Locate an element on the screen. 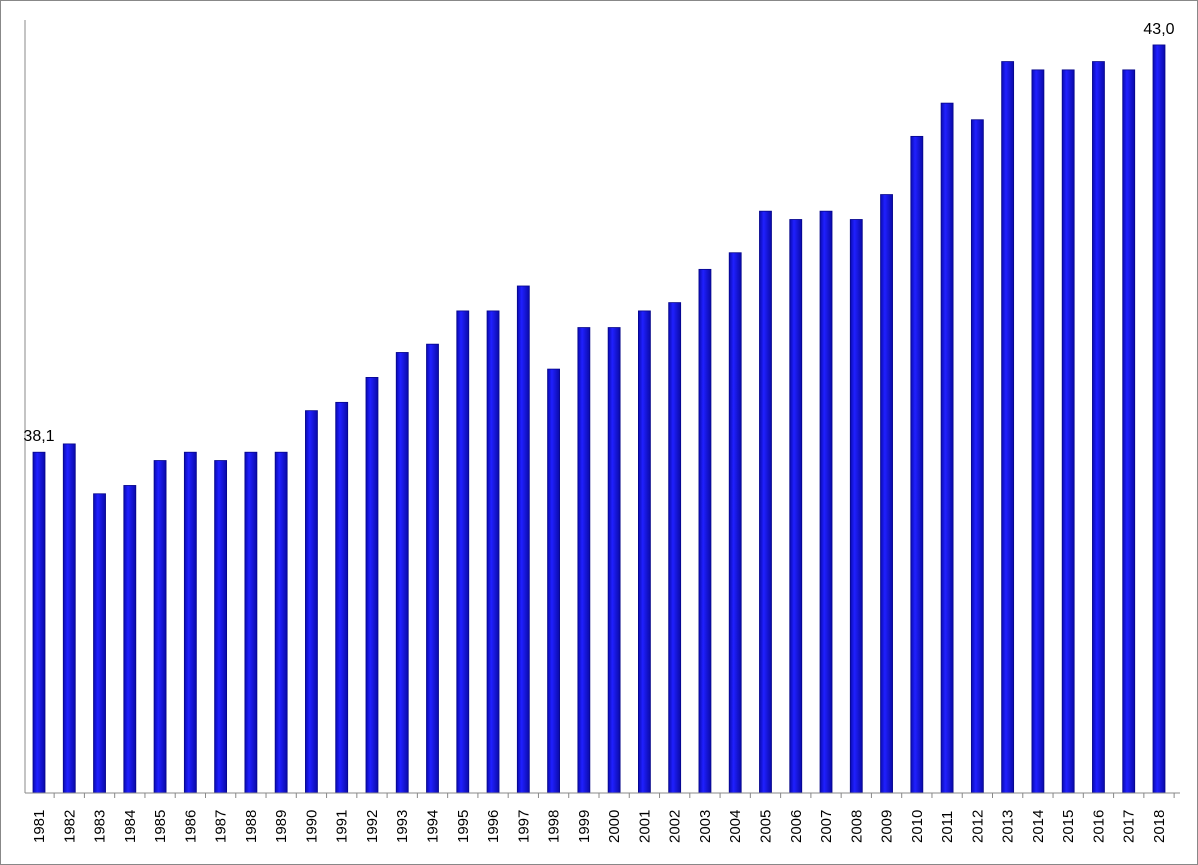 This screenshot has width=1198, height=865. x-tick-label: 2012 is located at coordinates (977, 826).